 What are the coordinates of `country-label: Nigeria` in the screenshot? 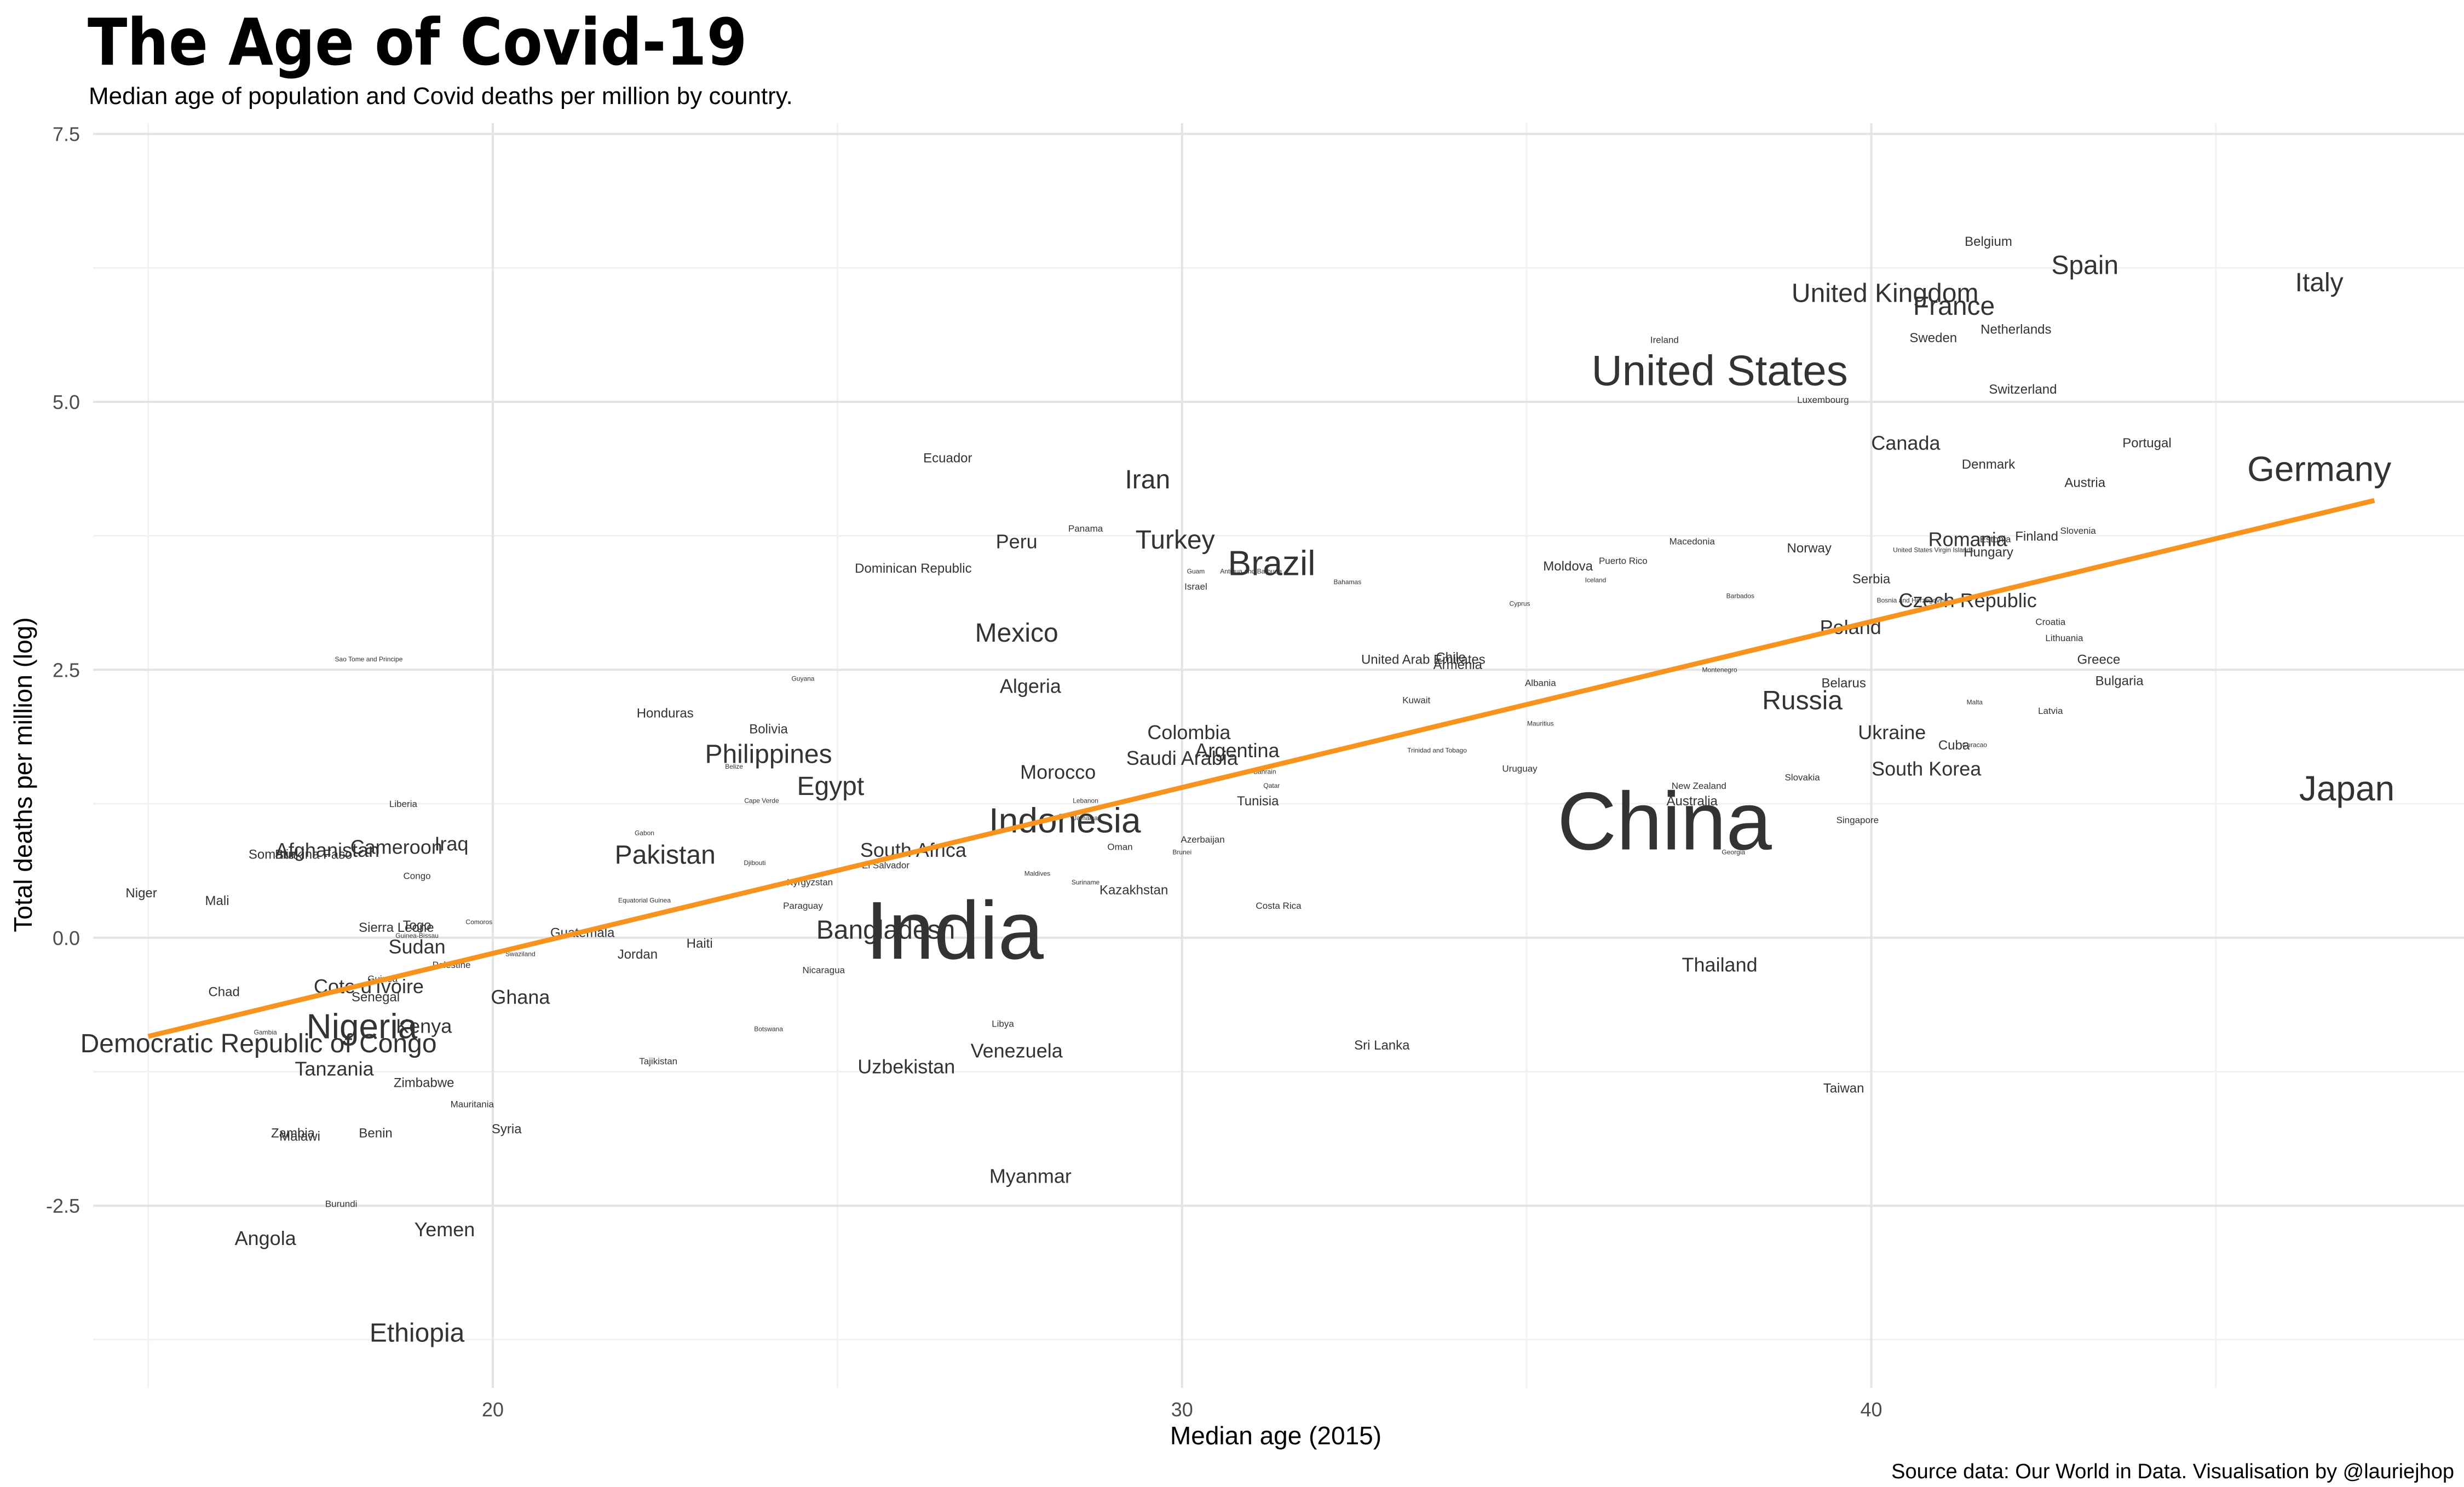 It's located at (363, 1026).